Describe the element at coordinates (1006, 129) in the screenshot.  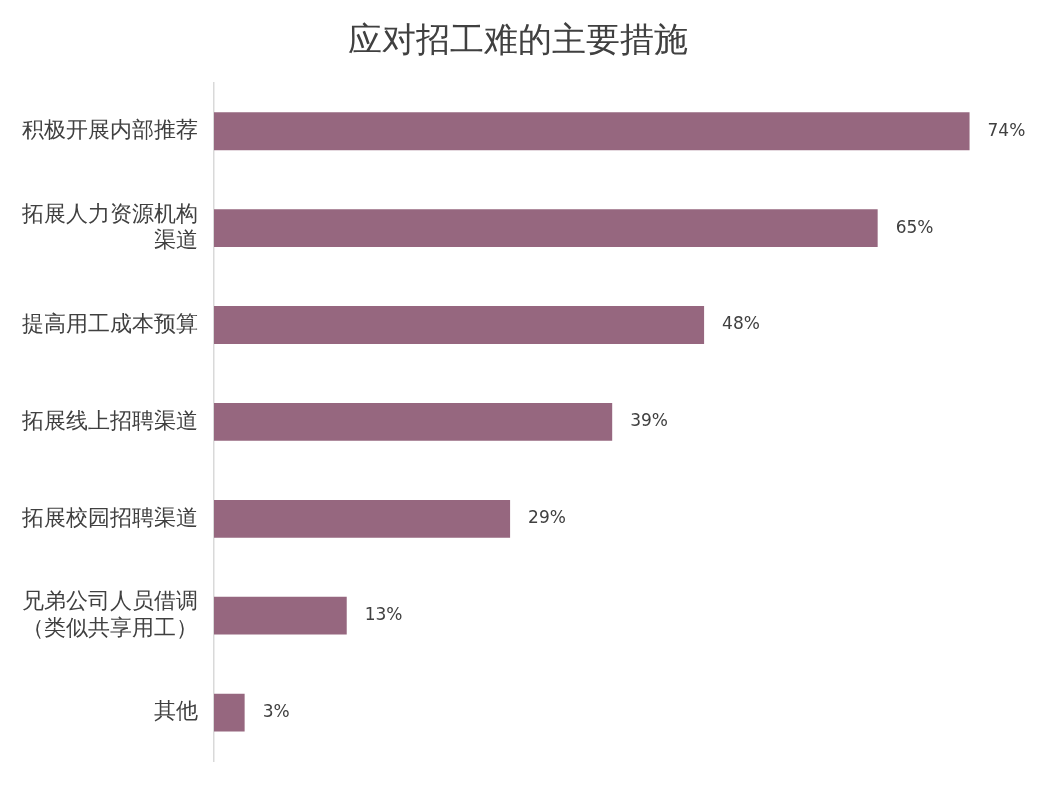
I see `data-label: 74%` at that location.